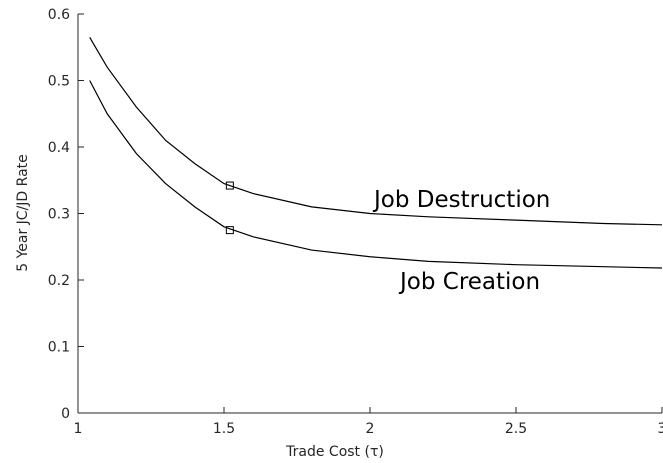 The width and height of the screenshot is (663, 463). Describe the element at coordinates (59, 215) in the screenshot. I see `y-tick-label: 0.3` at that location.